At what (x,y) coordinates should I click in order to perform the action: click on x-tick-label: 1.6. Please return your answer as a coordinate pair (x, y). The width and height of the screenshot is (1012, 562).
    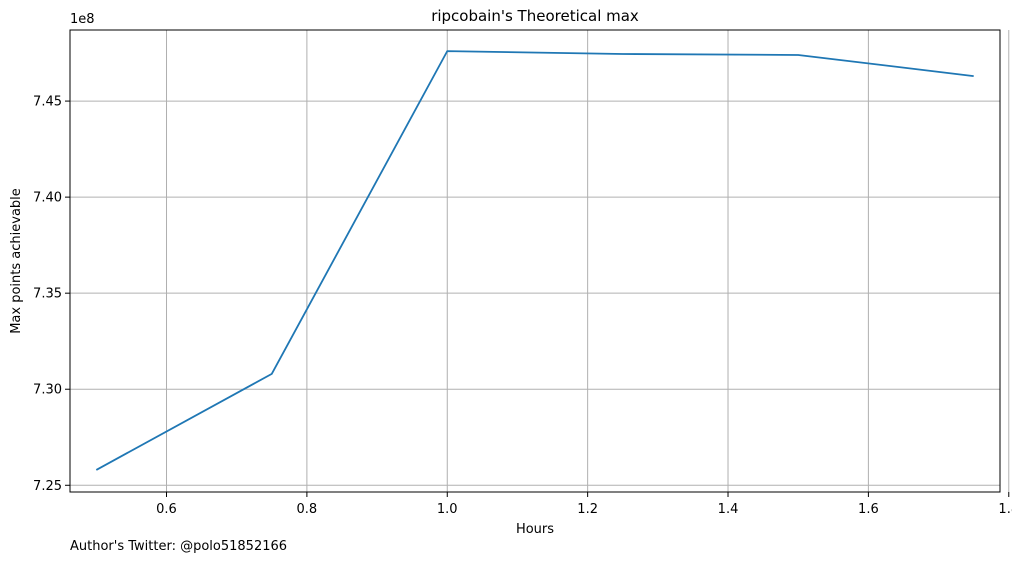
    Looking at the image, I should click on (868, 509).